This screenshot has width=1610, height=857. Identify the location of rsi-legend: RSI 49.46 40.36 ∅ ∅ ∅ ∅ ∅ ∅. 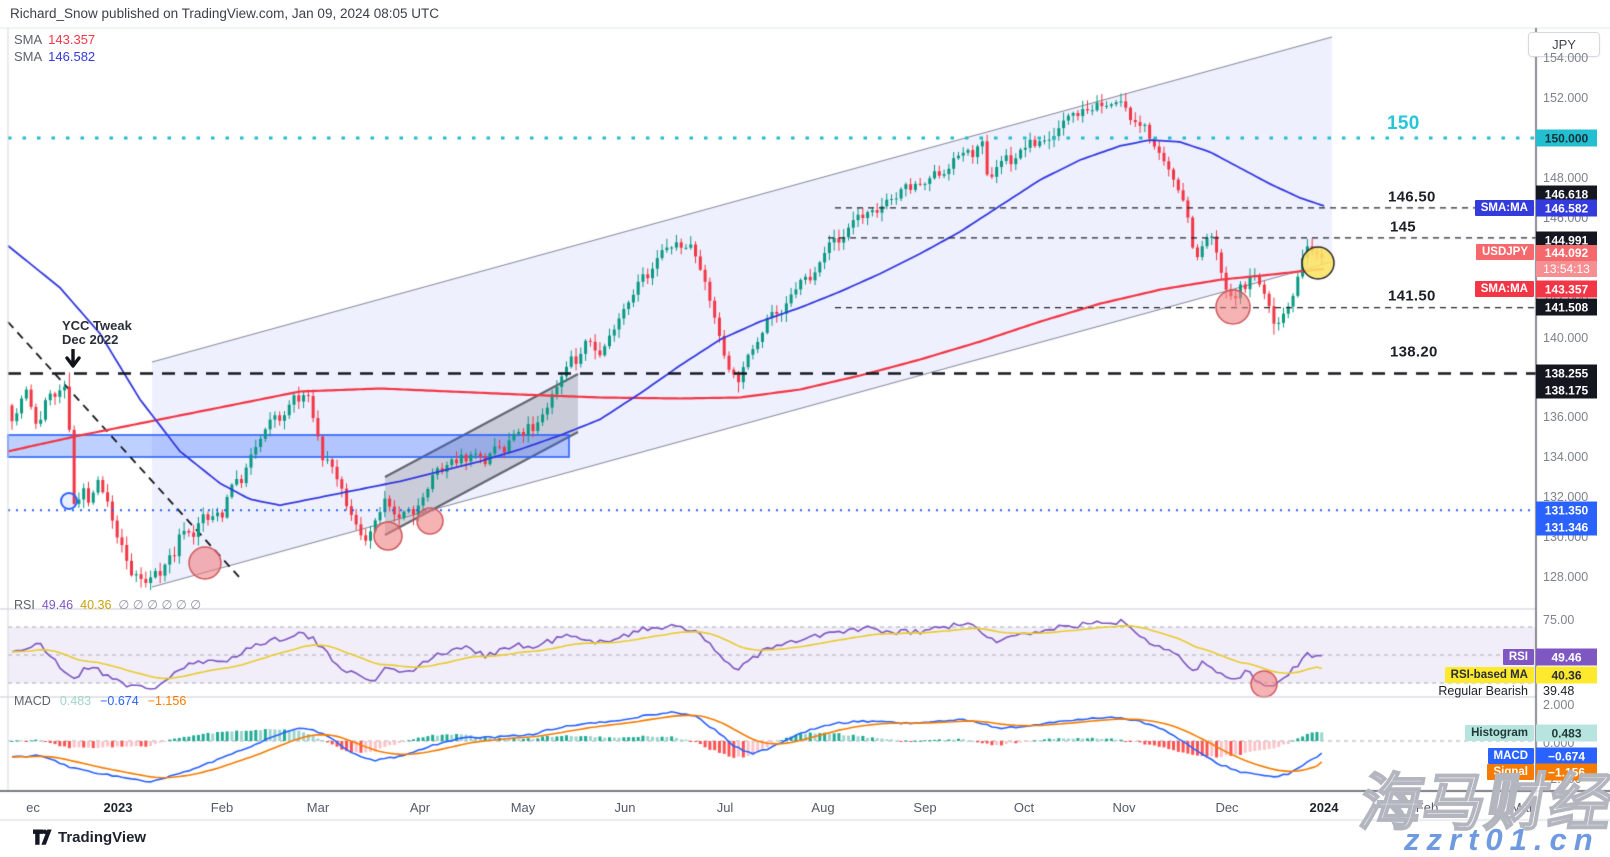
(111, 604).